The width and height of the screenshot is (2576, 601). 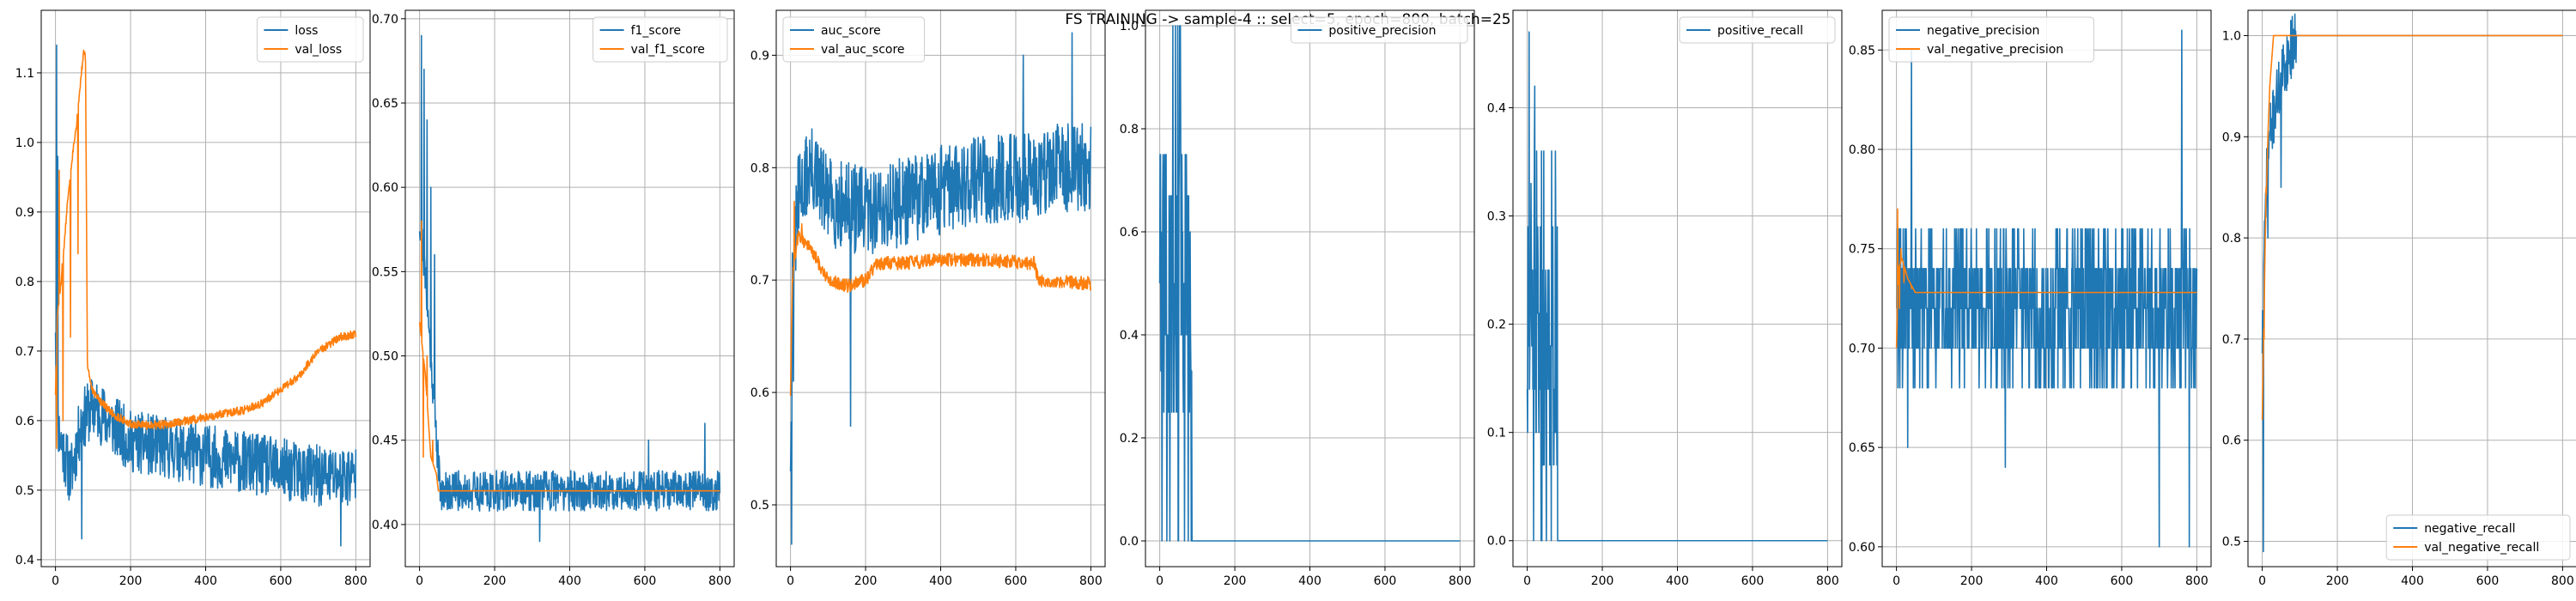 I want to click on series-line-auc_score, so click(x=940, y=288).